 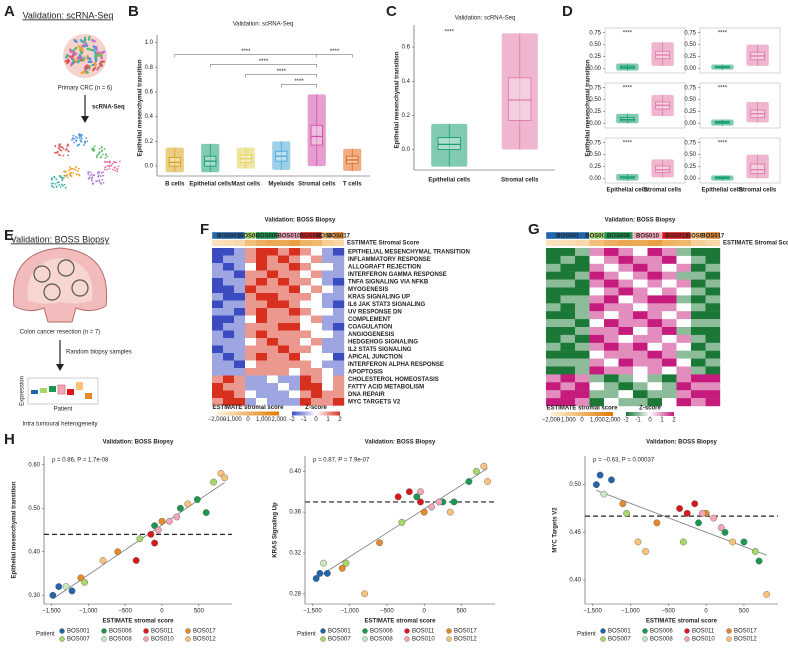 What do you see at coordinates (690, 45) in the screenshot?
I see `y-tick-label: 0.50` at bounding box center [690, 45].